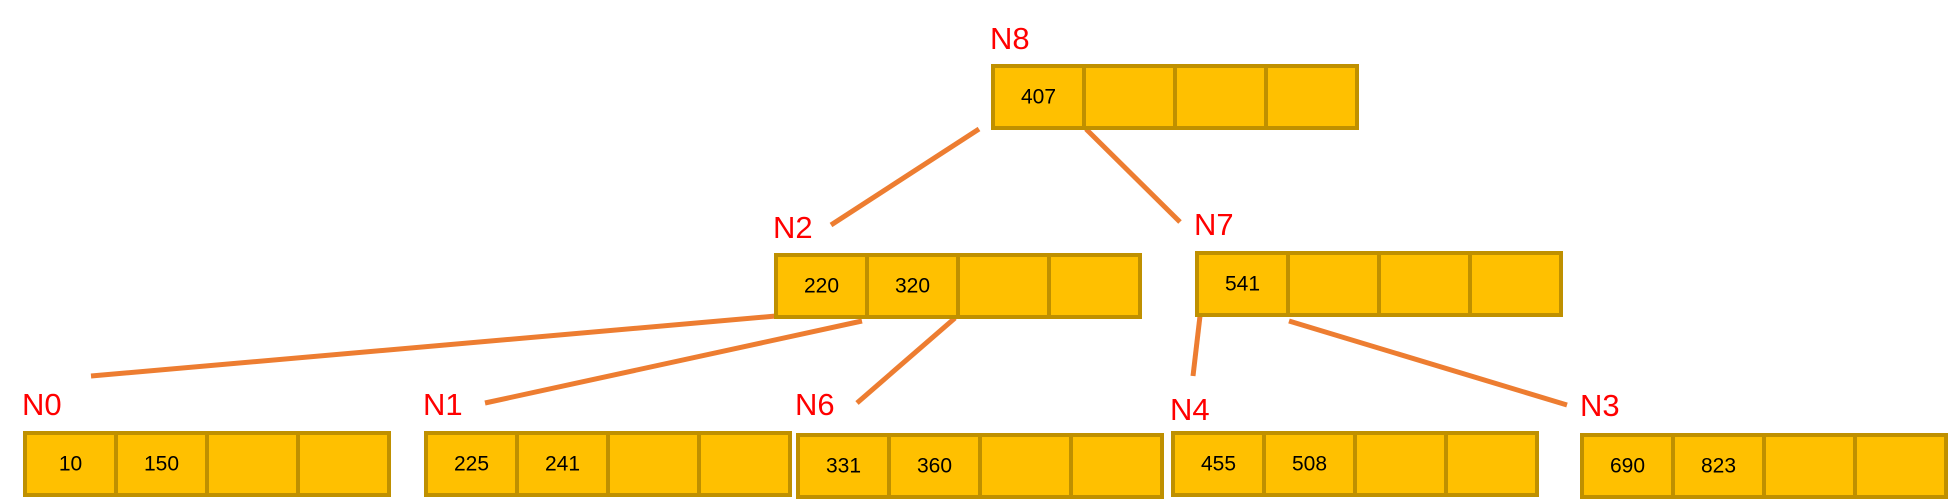 The image size is (1948, 500). What do you see at coordinates (821, 286) in the screenshot?
I see `key-value: 220` at bounding box center [821, 286].